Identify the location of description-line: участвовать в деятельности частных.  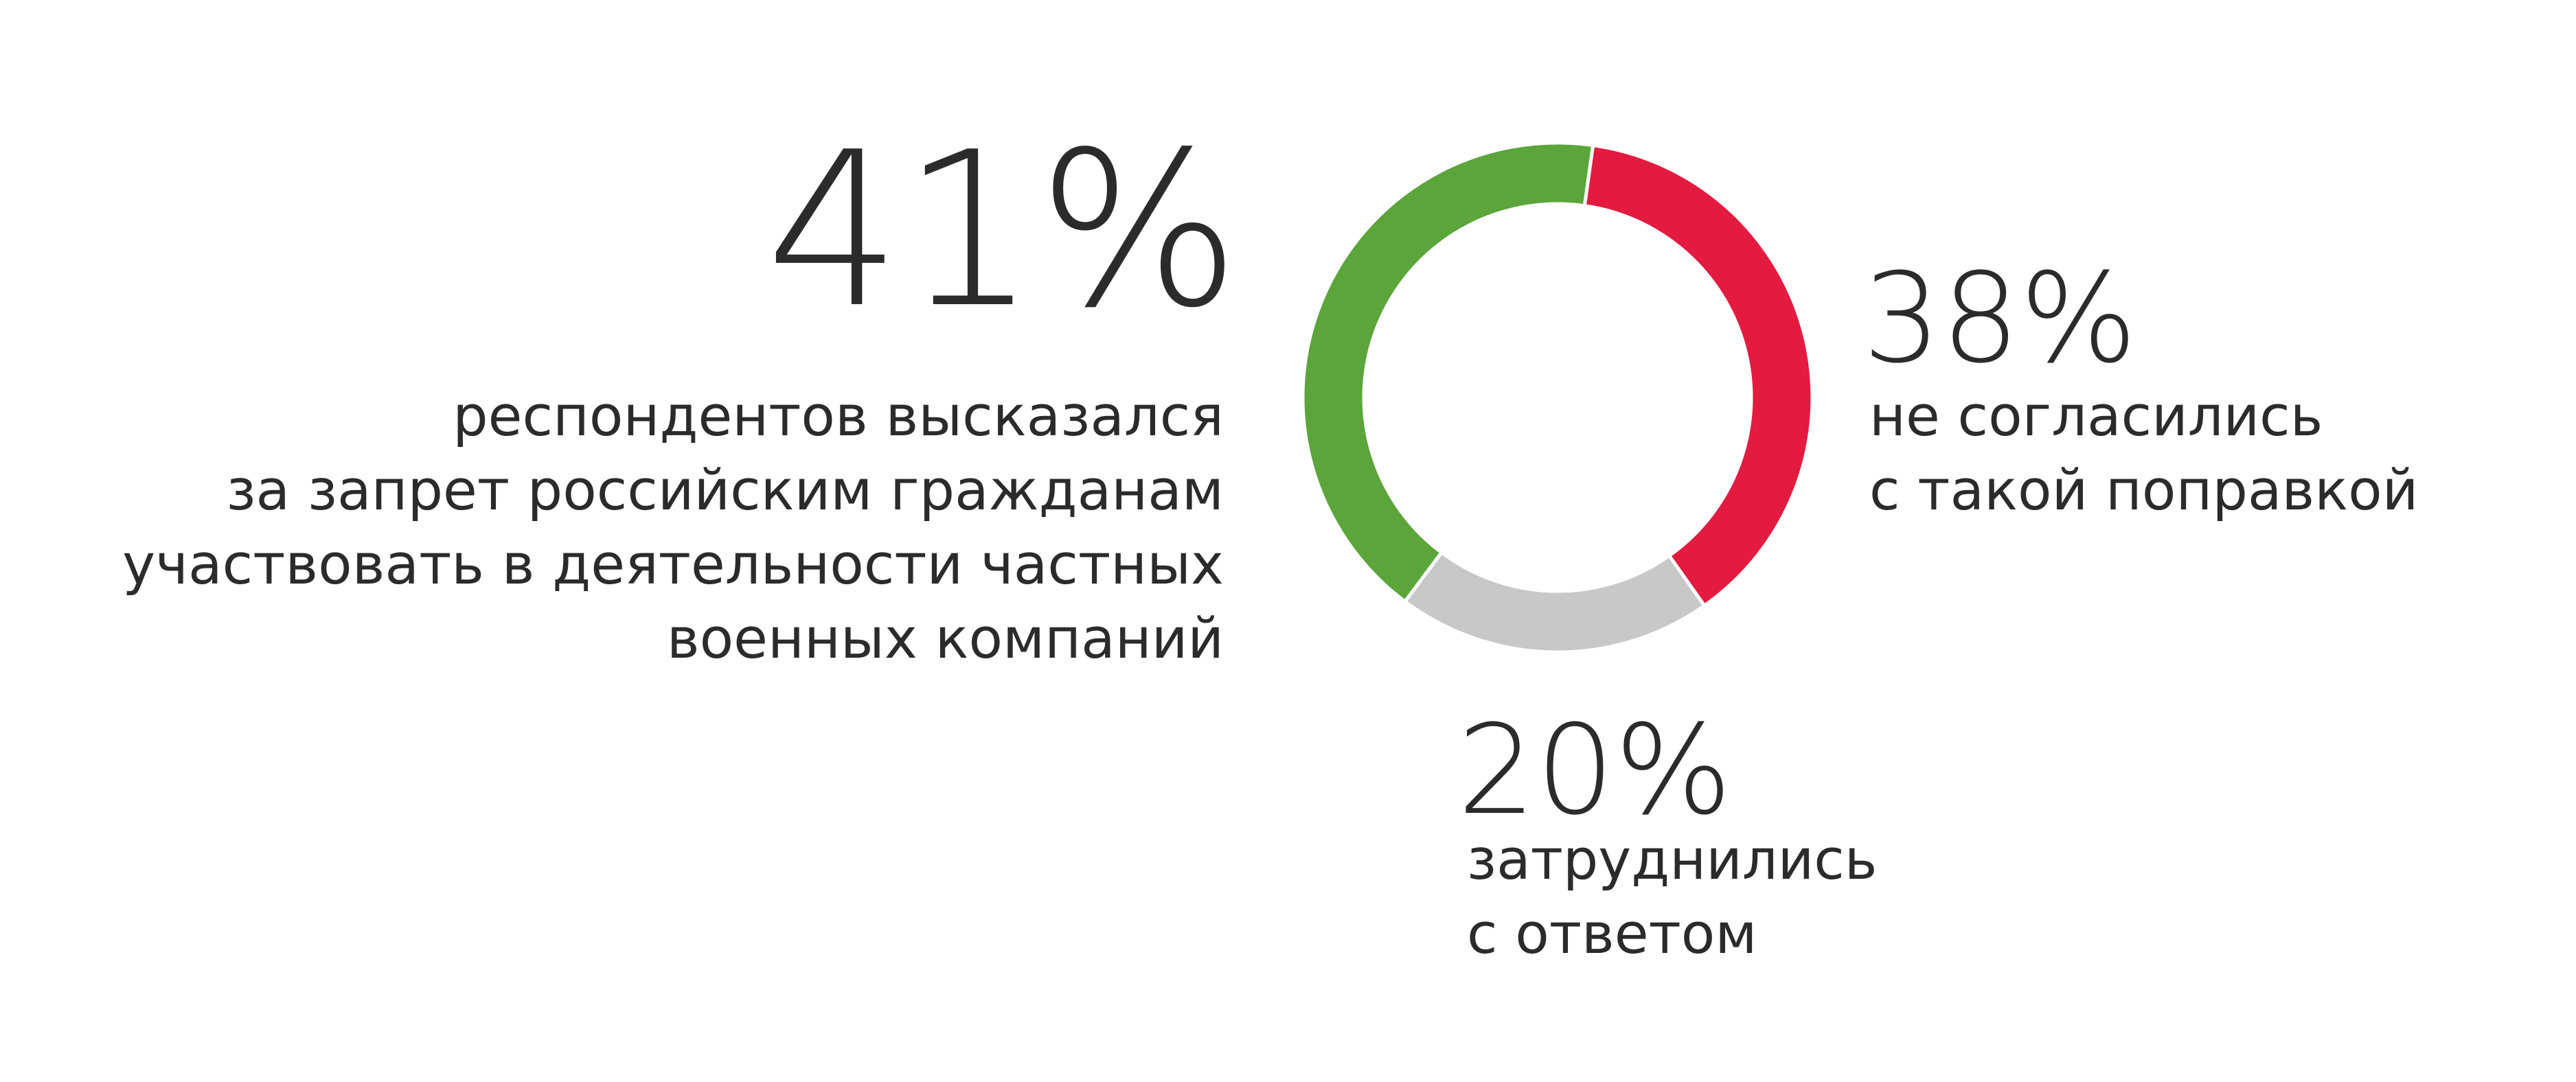
(673, 565).